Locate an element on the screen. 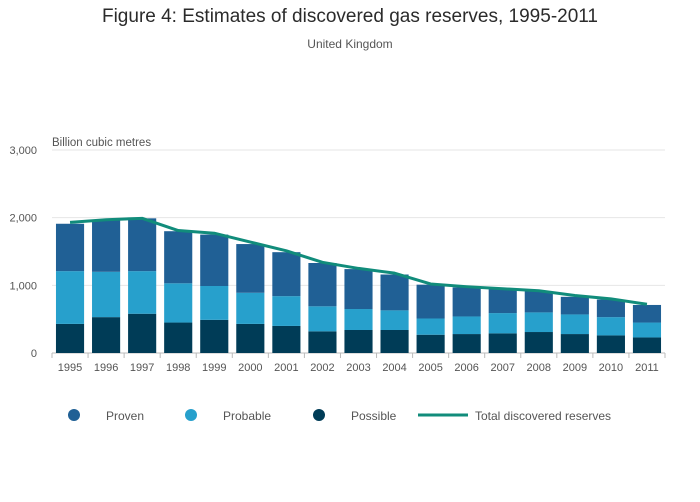 The height and width of the screenshot is (502, 700). y-tick-label: 1,000 is located at coordinates (23, 286).